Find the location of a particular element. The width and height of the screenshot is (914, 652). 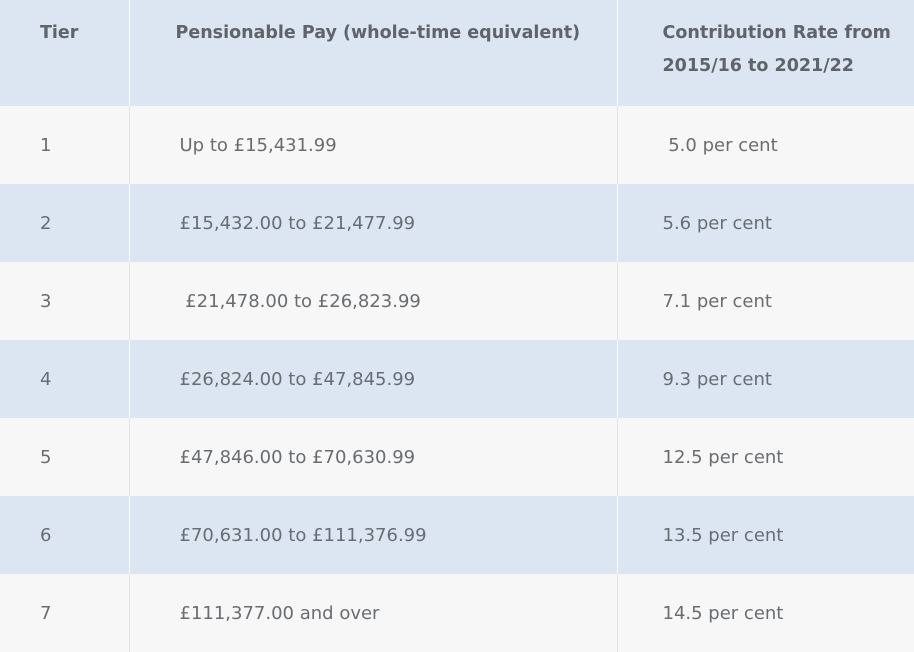

table-row: 3 £21,478.00 to £26,823.99 7.1 per cent is located at coordinates (457, 301).